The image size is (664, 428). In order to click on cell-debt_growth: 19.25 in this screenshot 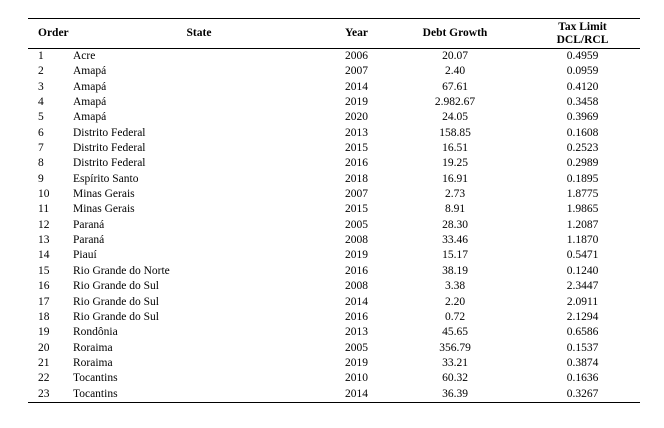, I will do `click(455, 163)`.